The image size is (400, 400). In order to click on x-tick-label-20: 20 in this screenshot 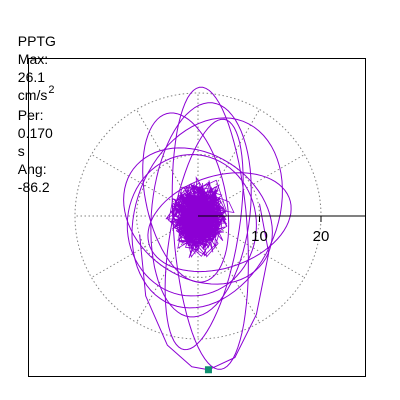, I will do `click(321, 236)`.